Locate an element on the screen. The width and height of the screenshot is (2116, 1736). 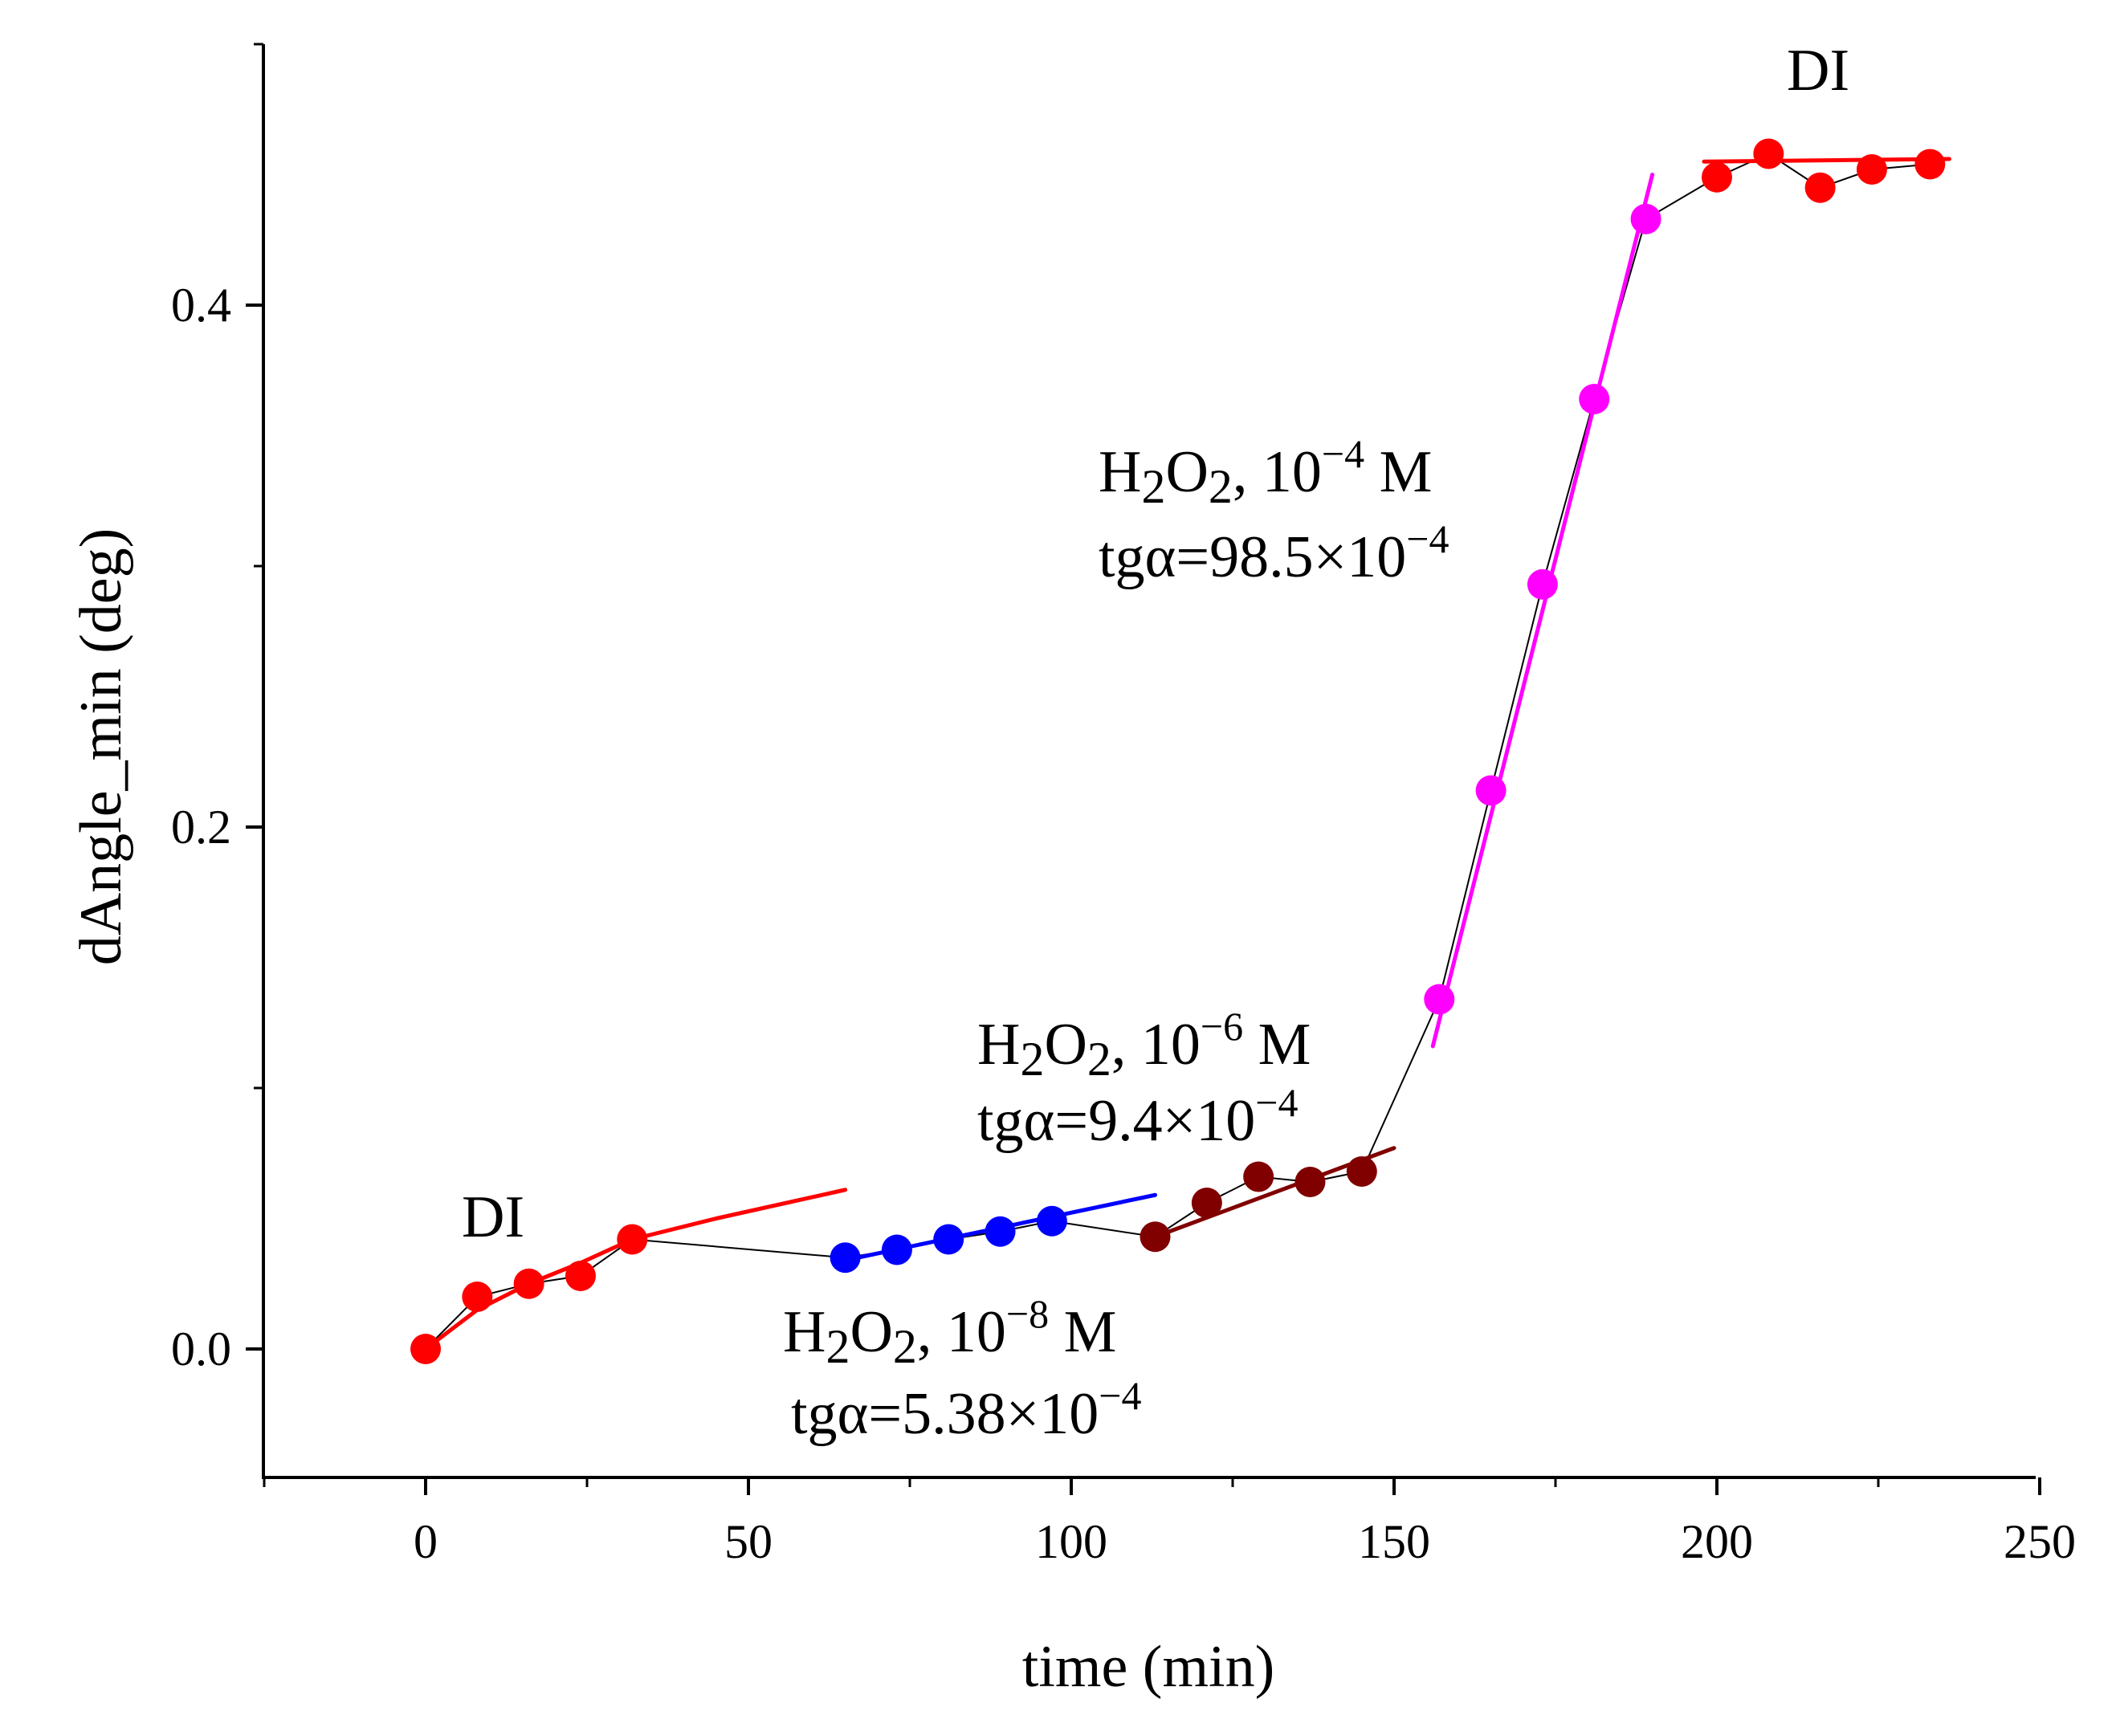
y-tick-label: 0.0 is located at coordinates (201, 1348).